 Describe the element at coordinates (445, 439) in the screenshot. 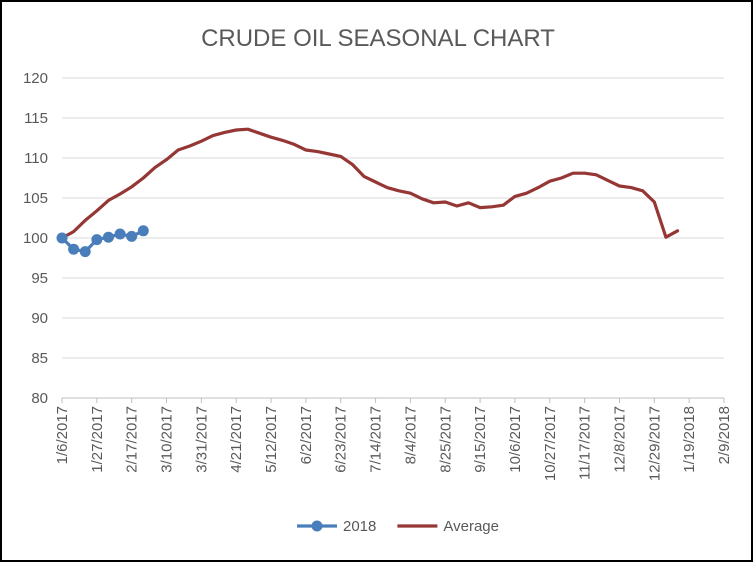

I see `x-tick-label: 8/25/2017` at that location.